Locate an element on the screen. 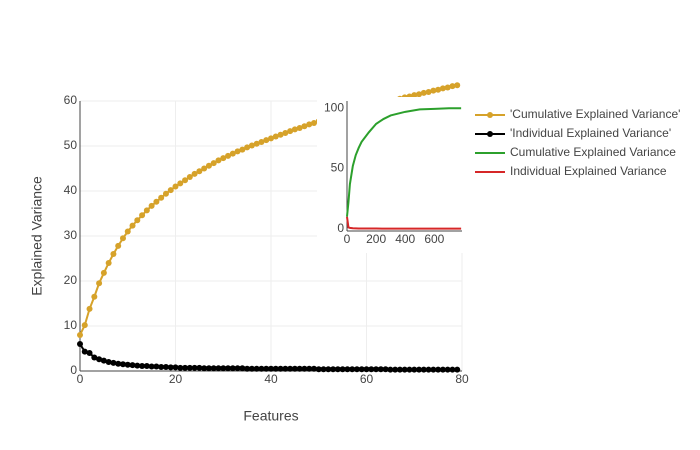 This screenshot has height=450, width=700. legend-marker is located at coordinates (490, 115).